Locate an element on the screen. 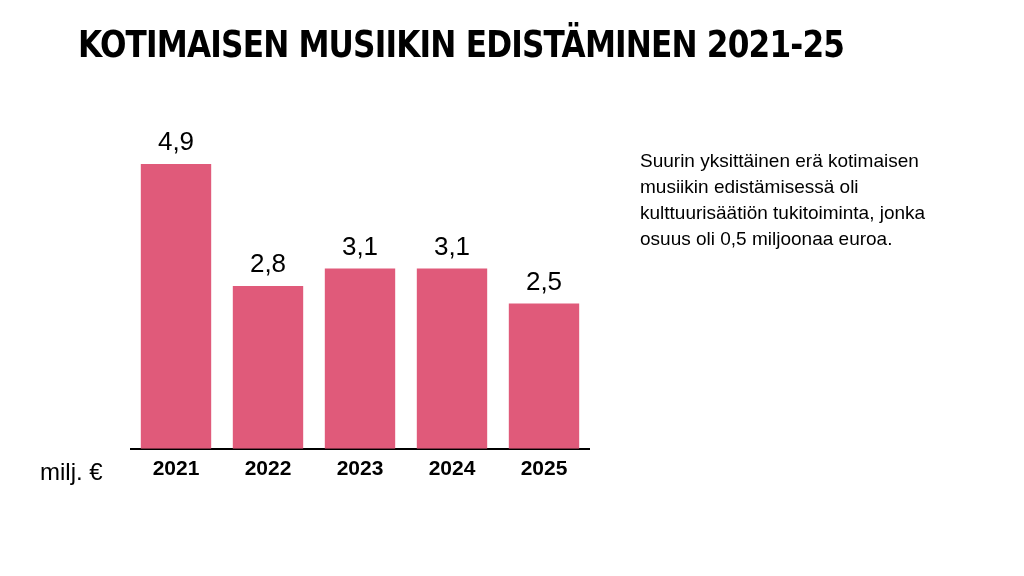  chart-title: KOTIMAISEN MUSIIKIN EDISTÄMINEN 2021-25 is located at coordinates (461, 44).